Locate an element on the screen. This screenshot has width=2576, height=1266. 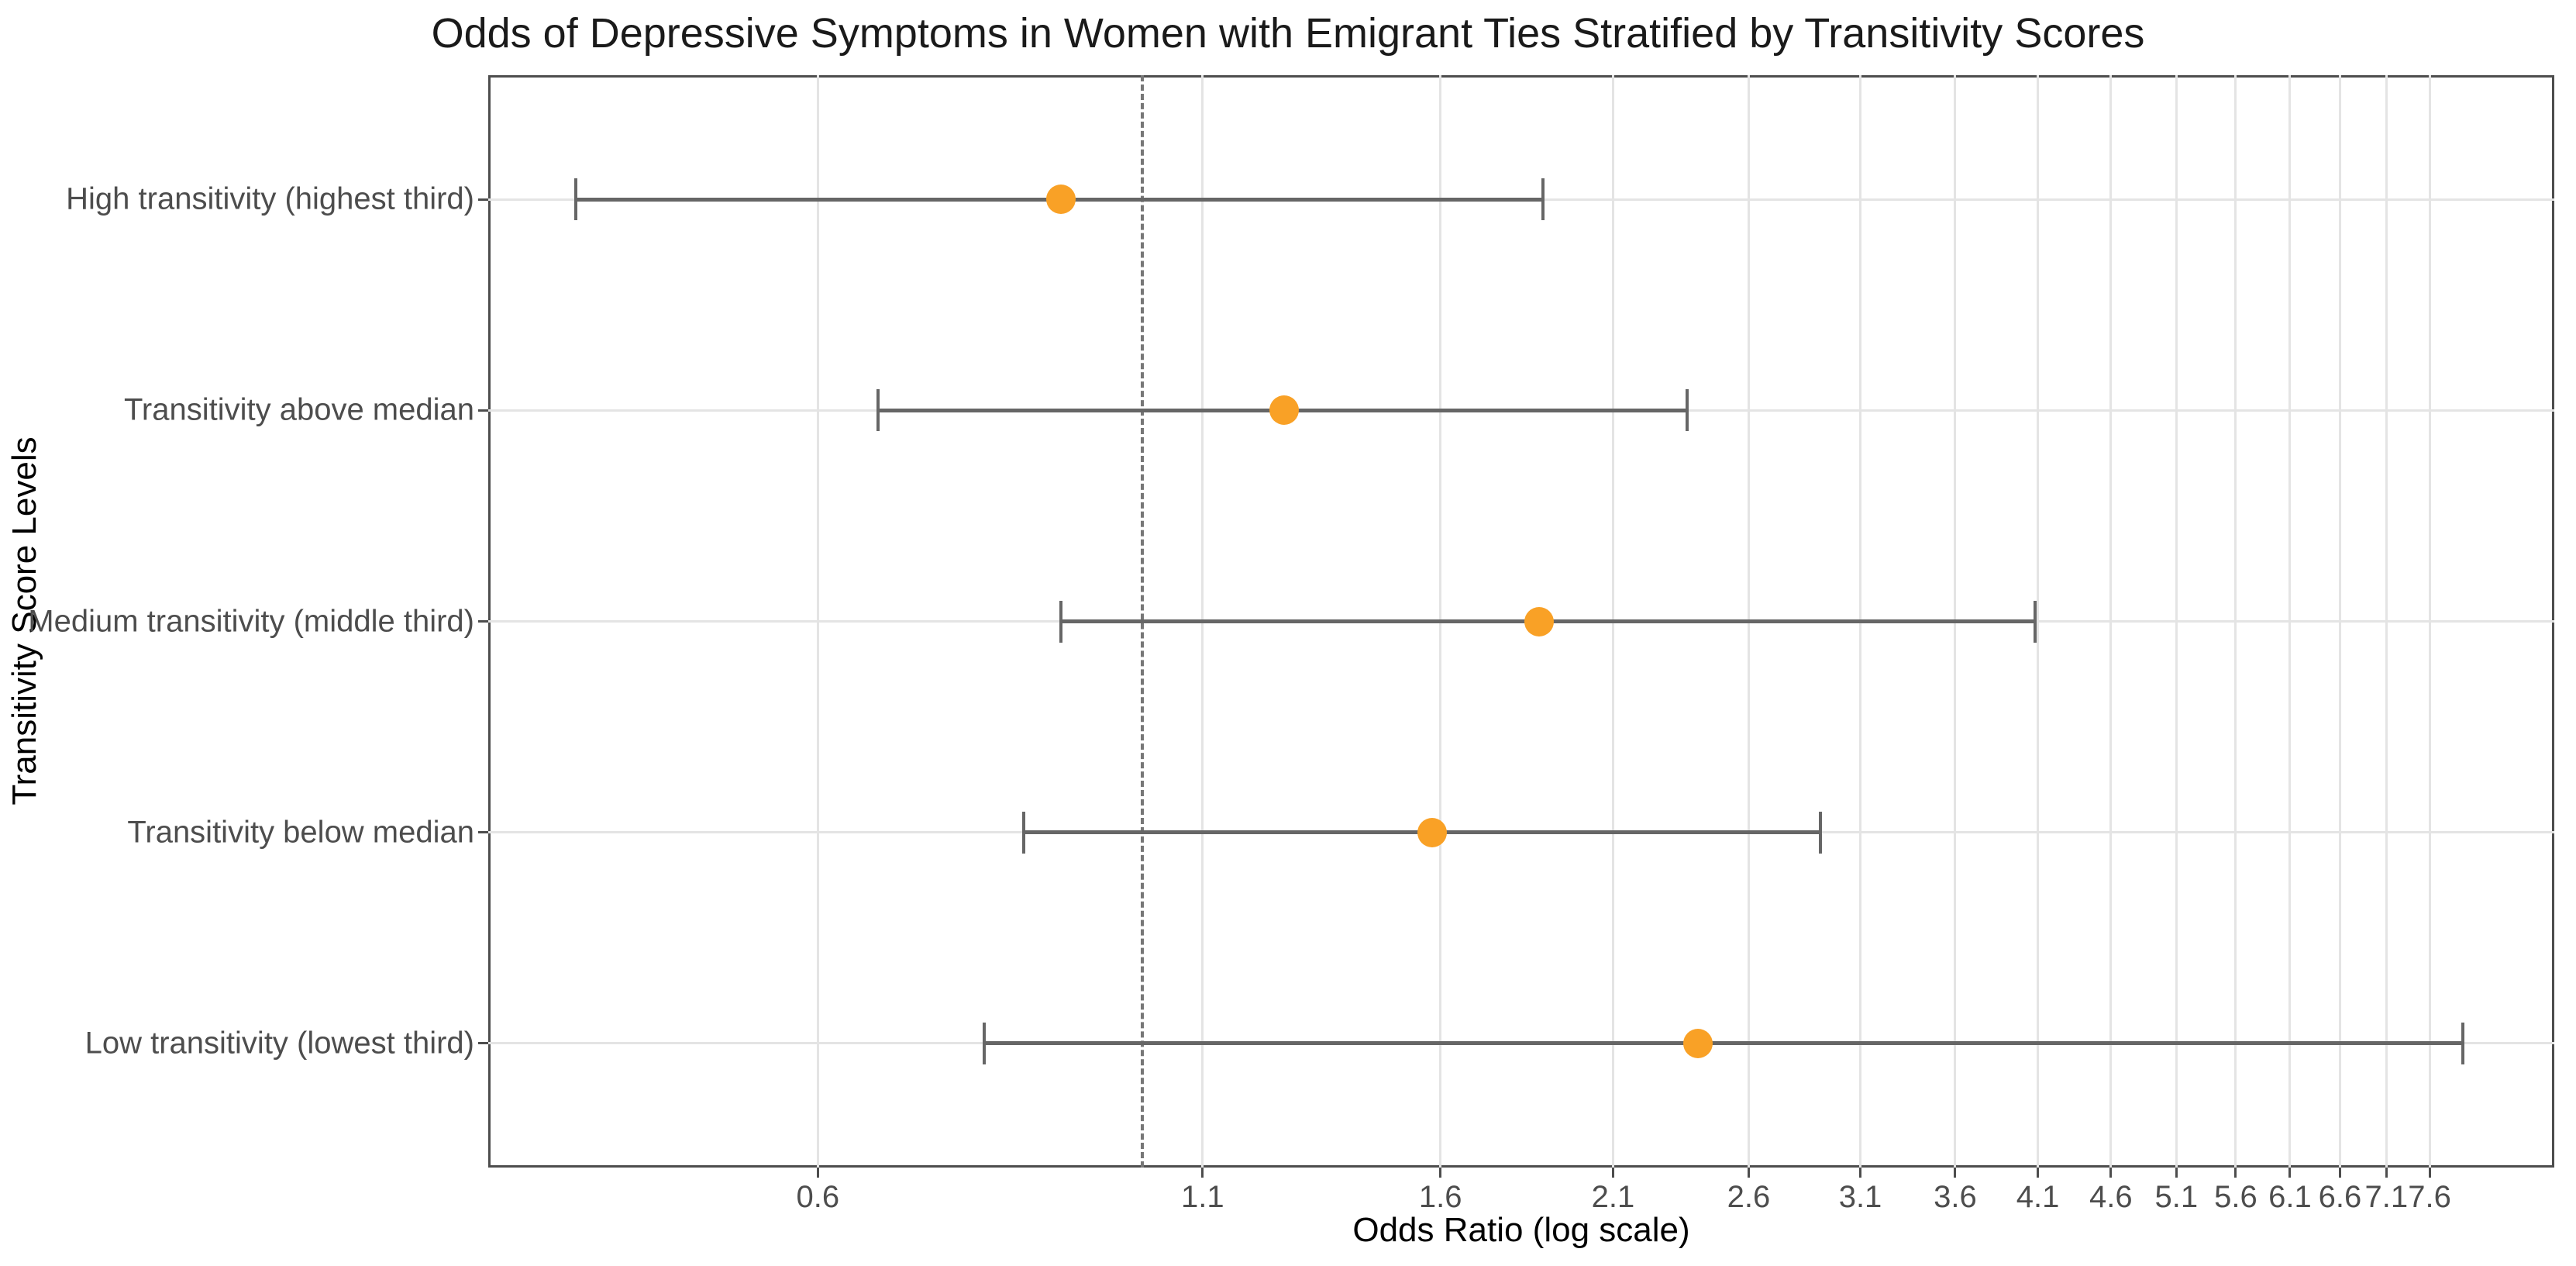
y-tick-label: Transitivity below median is located at coordinates (300, 832).